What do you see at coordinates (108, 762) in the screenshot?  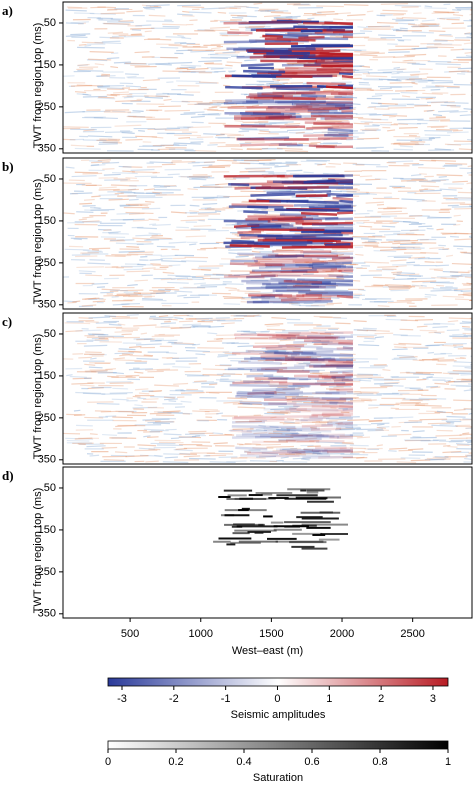 I see `x-tick-label: 0` at bounding box center [108, 762].